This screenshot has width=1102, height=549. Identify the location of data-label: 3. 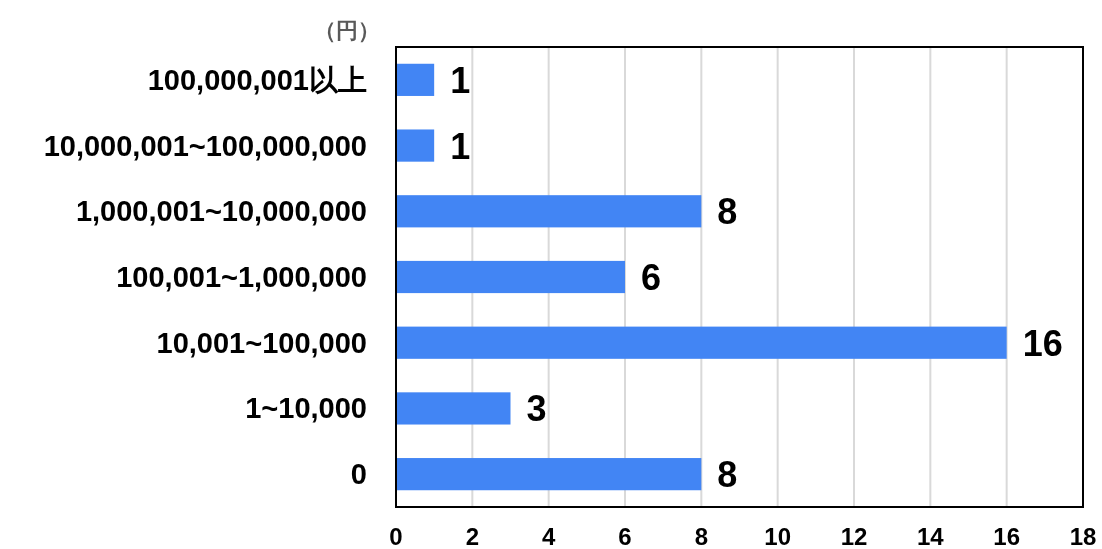
(536, 409).